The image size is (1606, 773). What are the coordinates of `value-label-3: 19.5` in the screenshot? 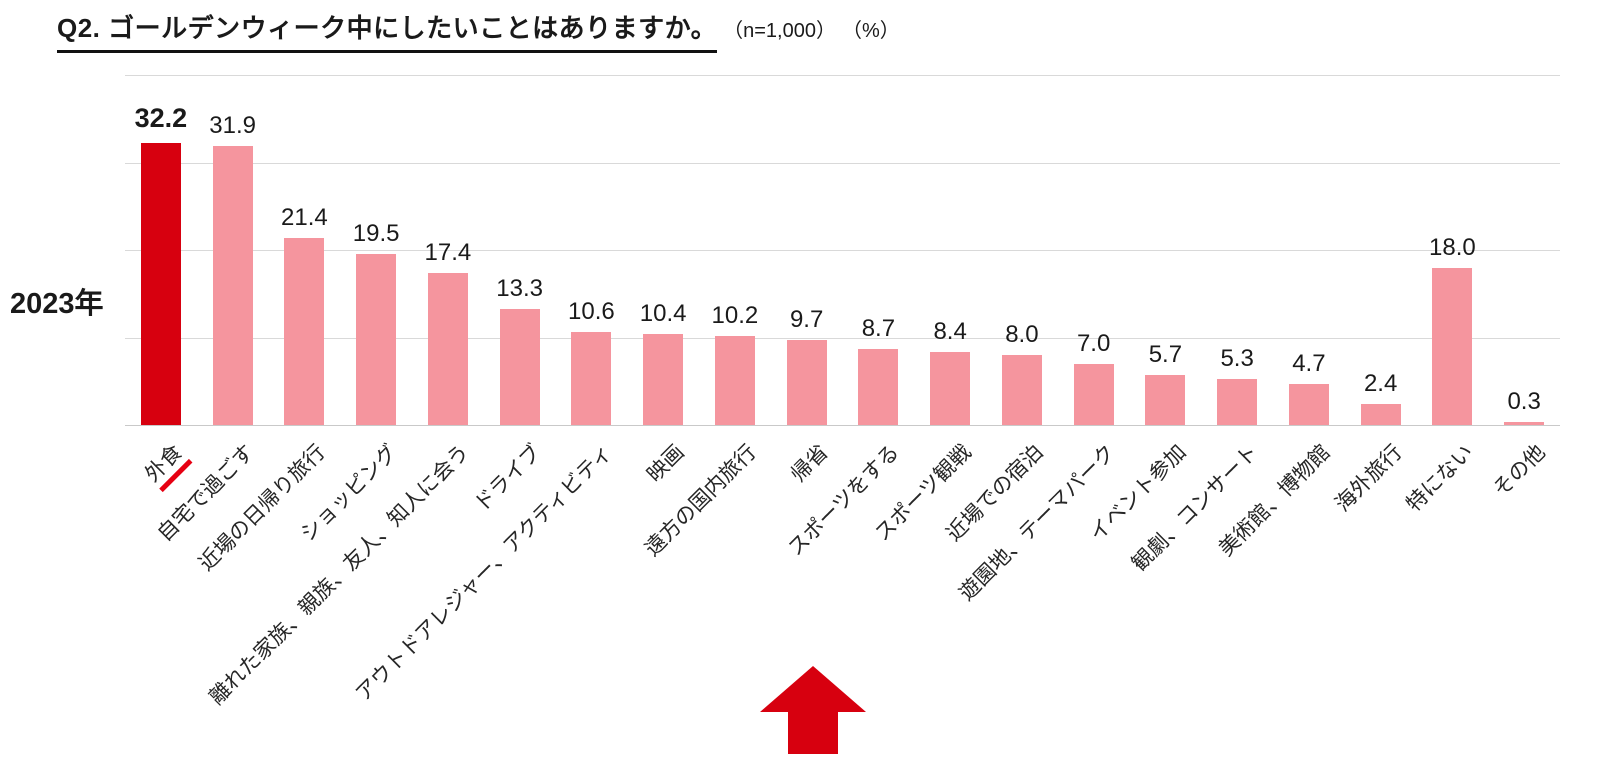 It's located at (376, 234).